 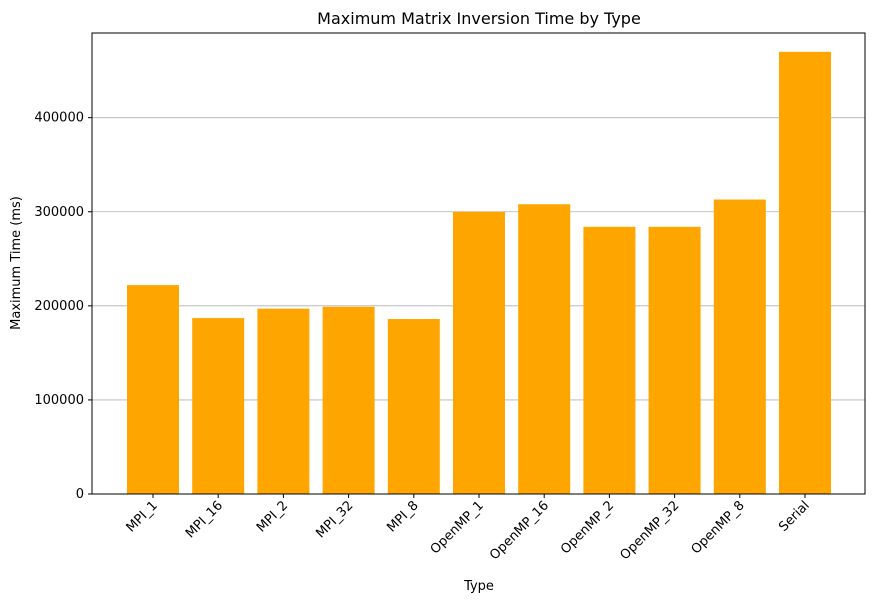 What do you see at coordinates (519, 530) in the screenshot?
I see `x-tick-label-6: OpenMP_16` at bounding box center [519, 530].